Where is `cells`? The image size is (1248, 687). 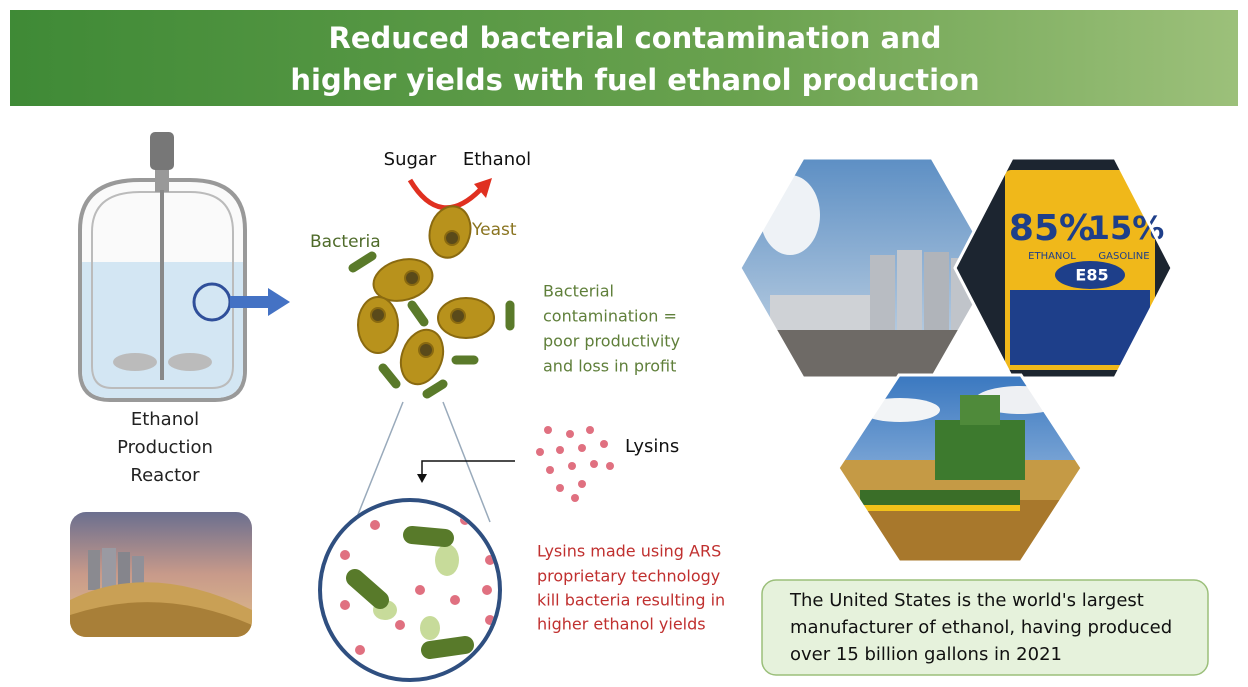
cells is located at coordinates (426, 295).